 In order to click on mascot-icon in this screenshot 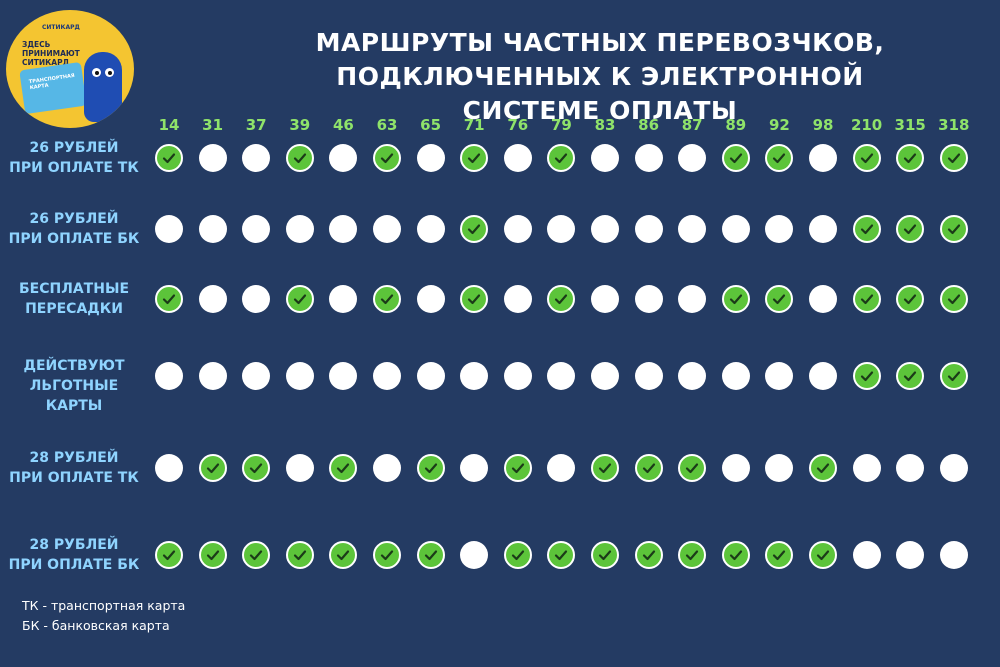, I will do `click(103, 87)`.